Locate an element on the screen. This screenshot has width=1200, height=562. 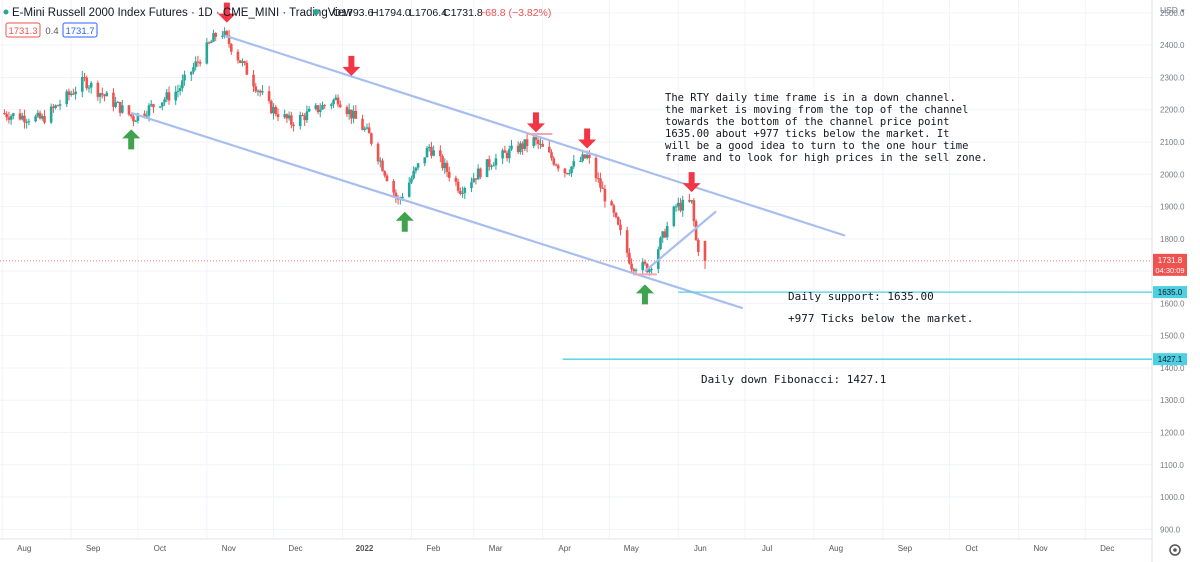
y-tick-label: 1000.0 is located at coordinates (1172, 497).